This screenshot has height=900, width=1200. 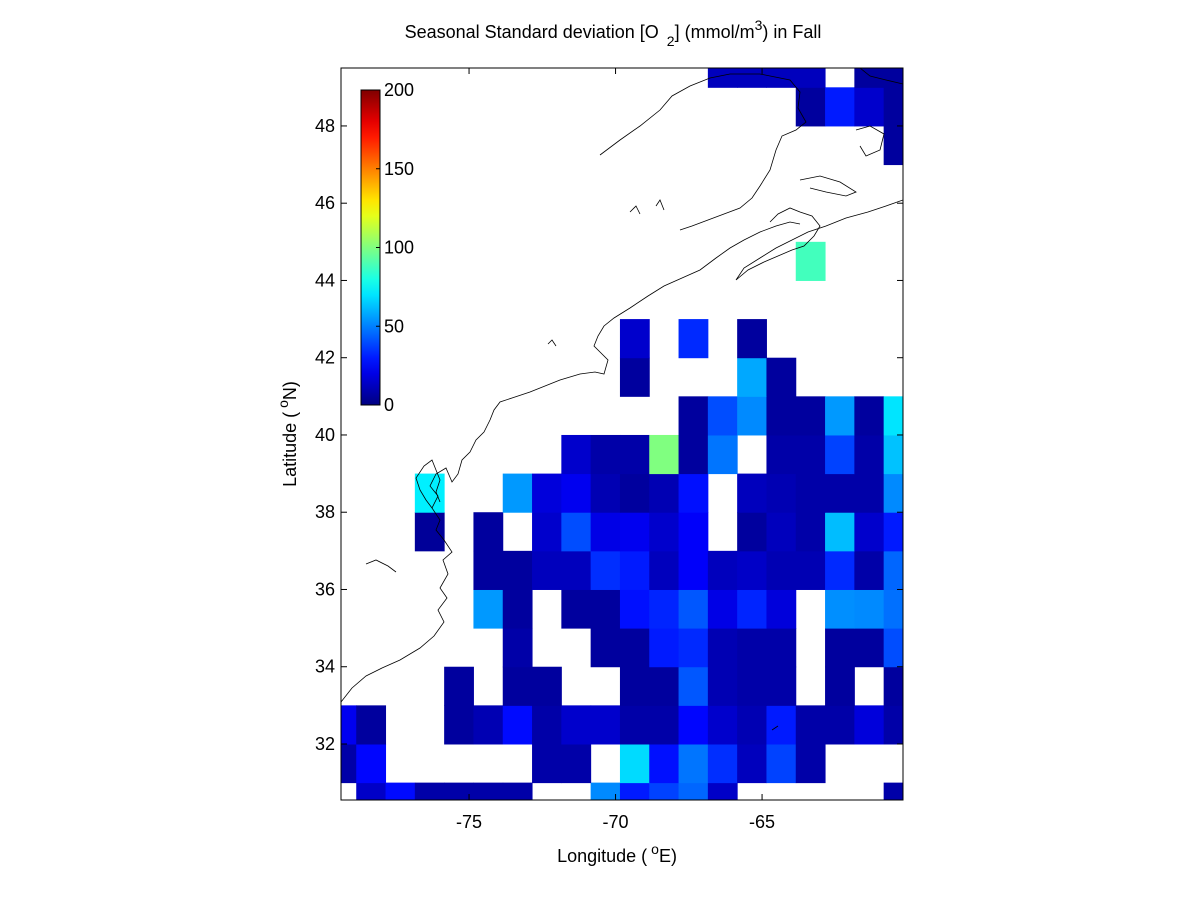 What do you see at coordinates (325, 126) in the screenshot?
I see `y-tick-label: 48` at bounding box center [325, 126].